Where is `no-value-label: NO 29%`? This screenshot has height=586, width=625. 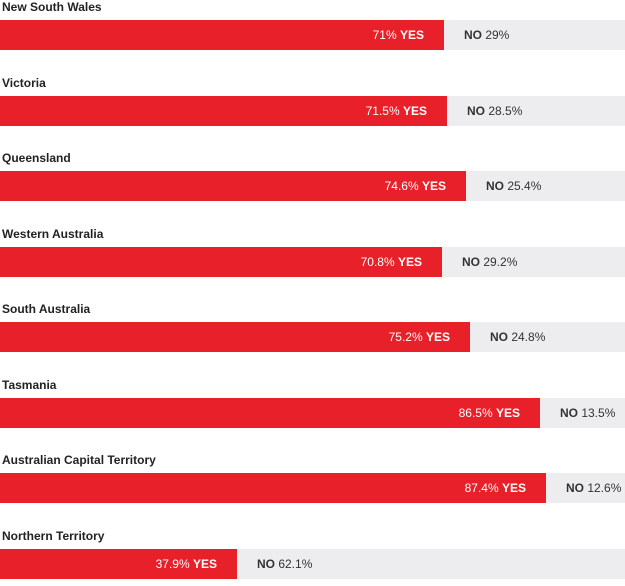 no-value-label: NO 29% is located at coordinates (486, 35).